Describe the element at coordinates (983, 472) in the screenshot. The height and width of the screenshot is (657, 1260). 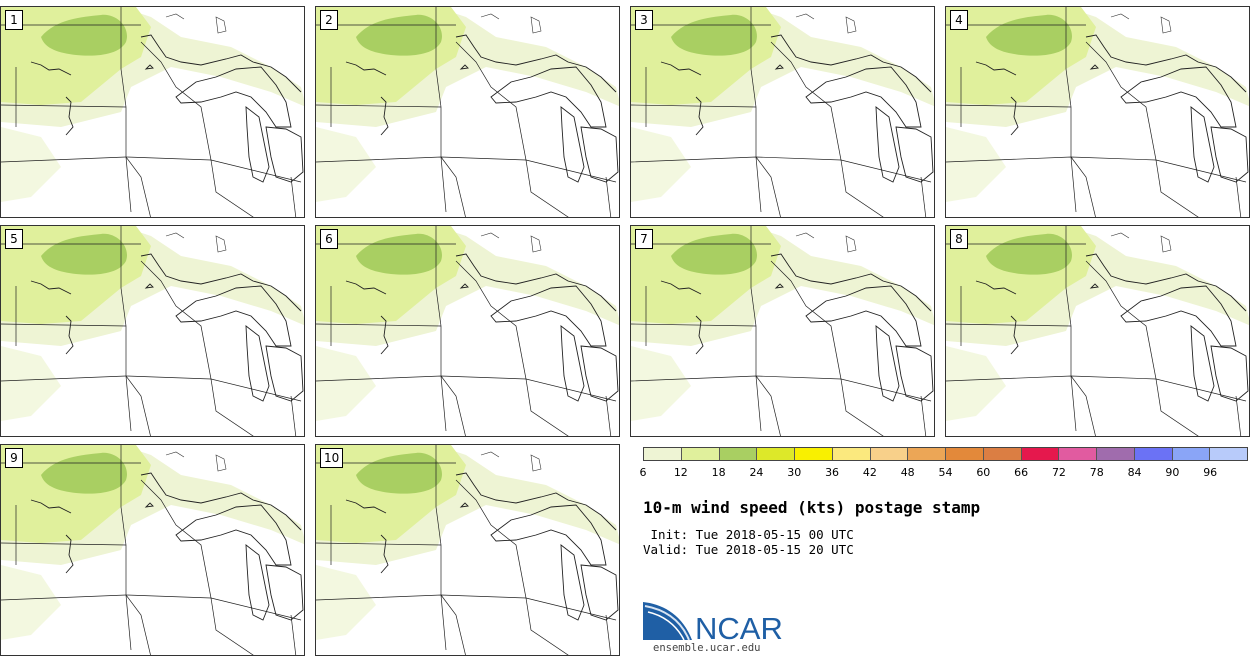
I see `colorbar-tick-label: 60` at that location.